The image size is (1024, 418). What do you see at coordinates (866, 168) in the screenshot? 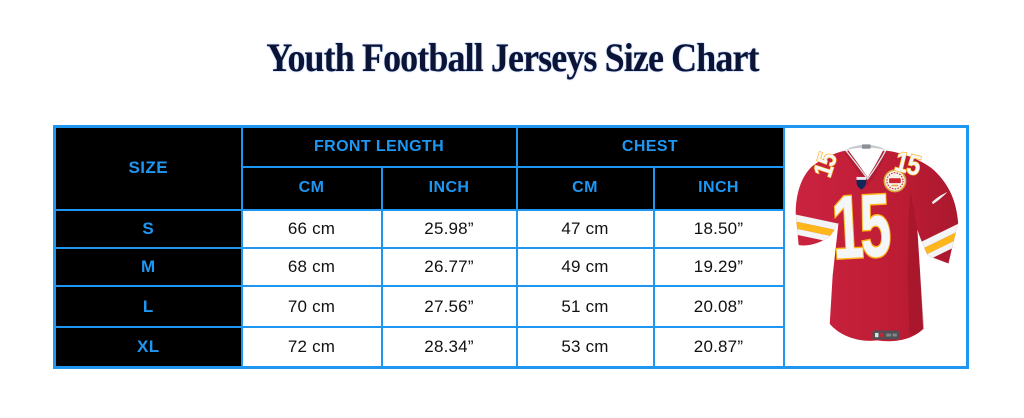
I see `collar-trim` at bounding box center [866, 168].